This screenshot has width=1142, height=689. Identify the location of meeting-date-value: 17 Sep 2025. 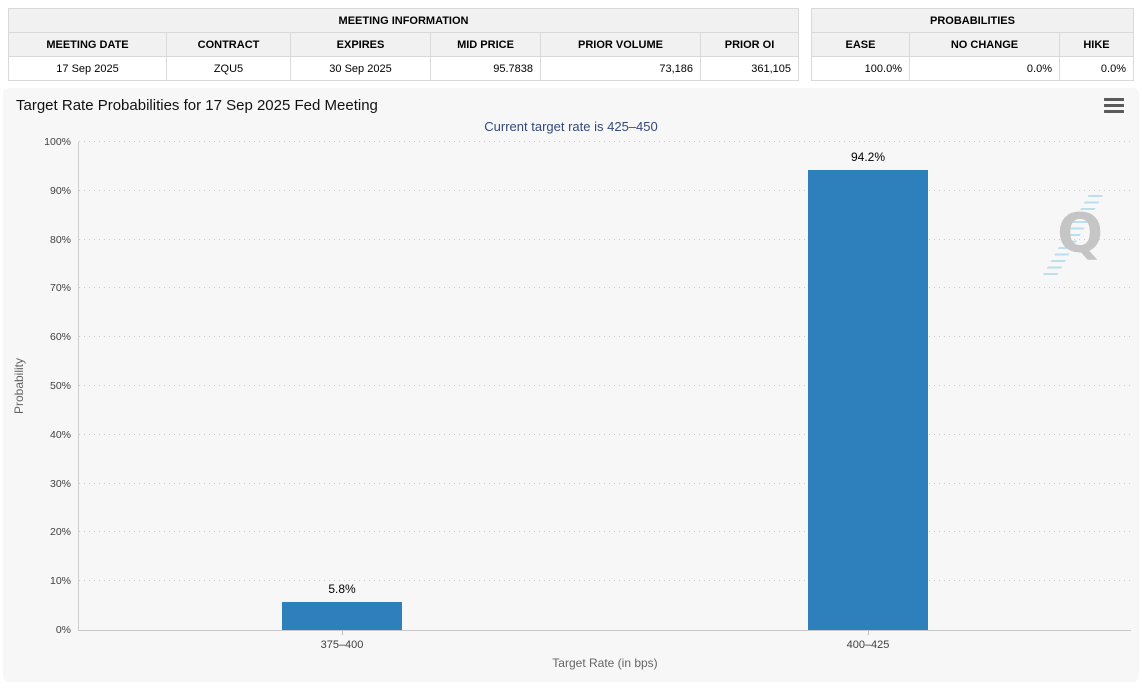
(87, 68).